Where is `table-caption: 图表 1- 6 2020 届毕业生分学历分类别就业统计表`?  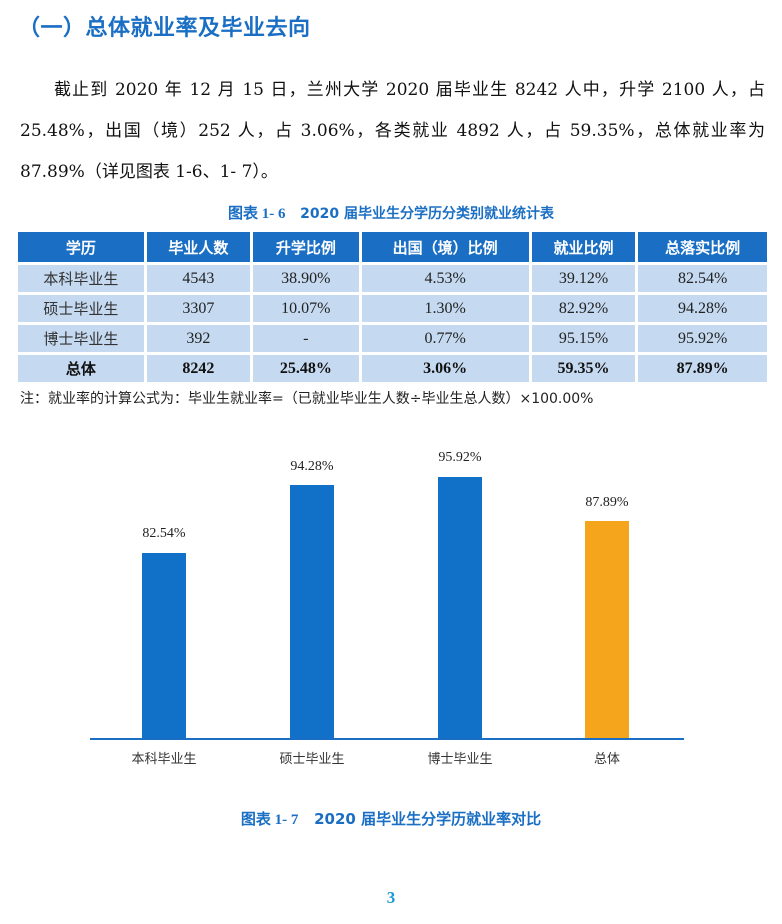 table-caption: 图表 1- 6 2020 届毕业生分学历分类别就业统计表 is located at coordinates (391, 212).